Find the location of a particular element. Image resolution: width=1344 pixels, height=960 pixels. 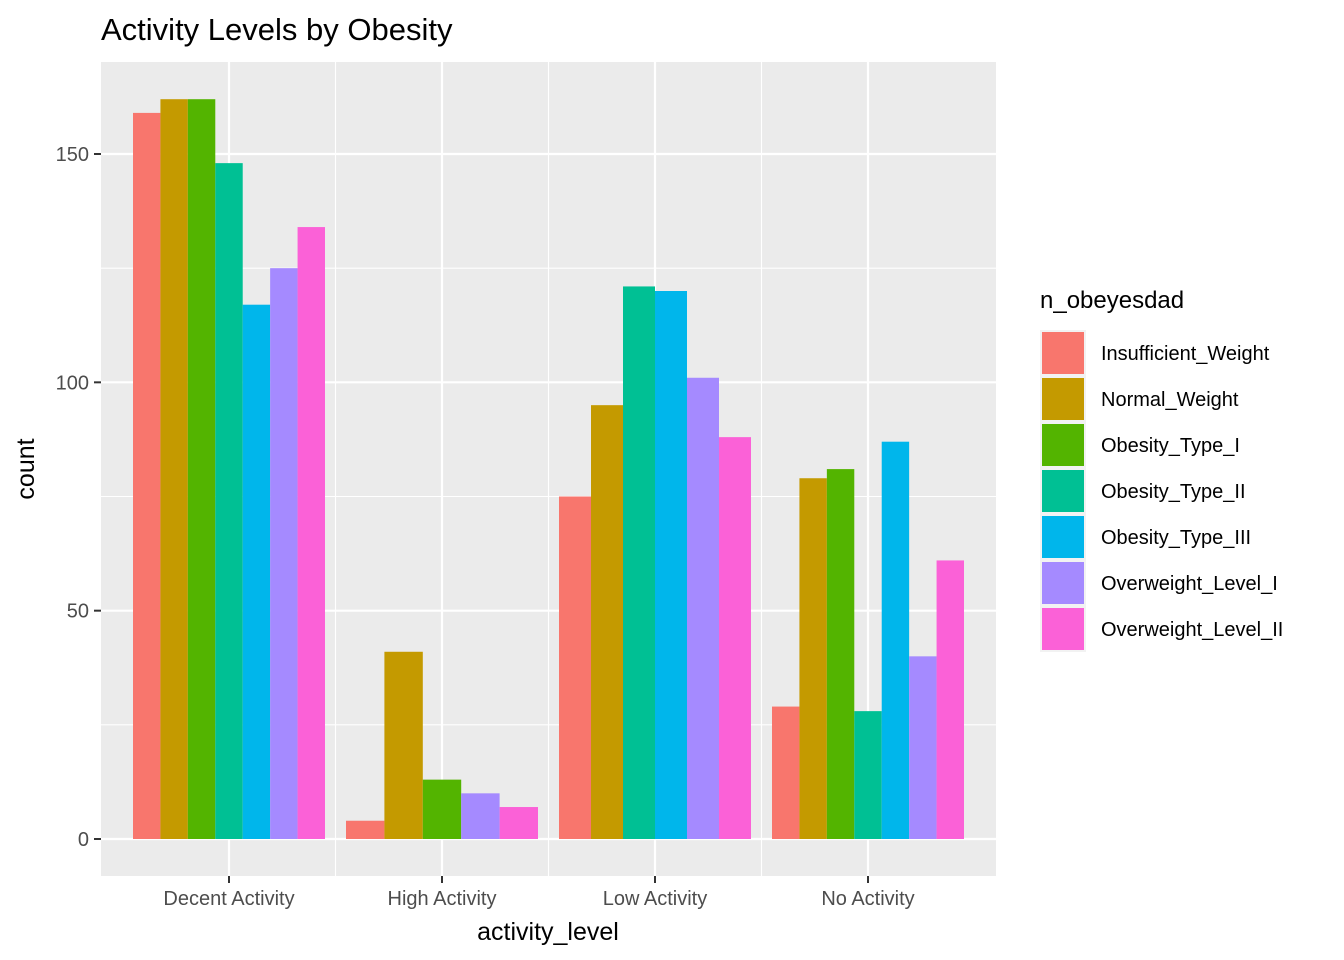

y-axis: 0 50 100 150 is located at coordinates (78, 497).